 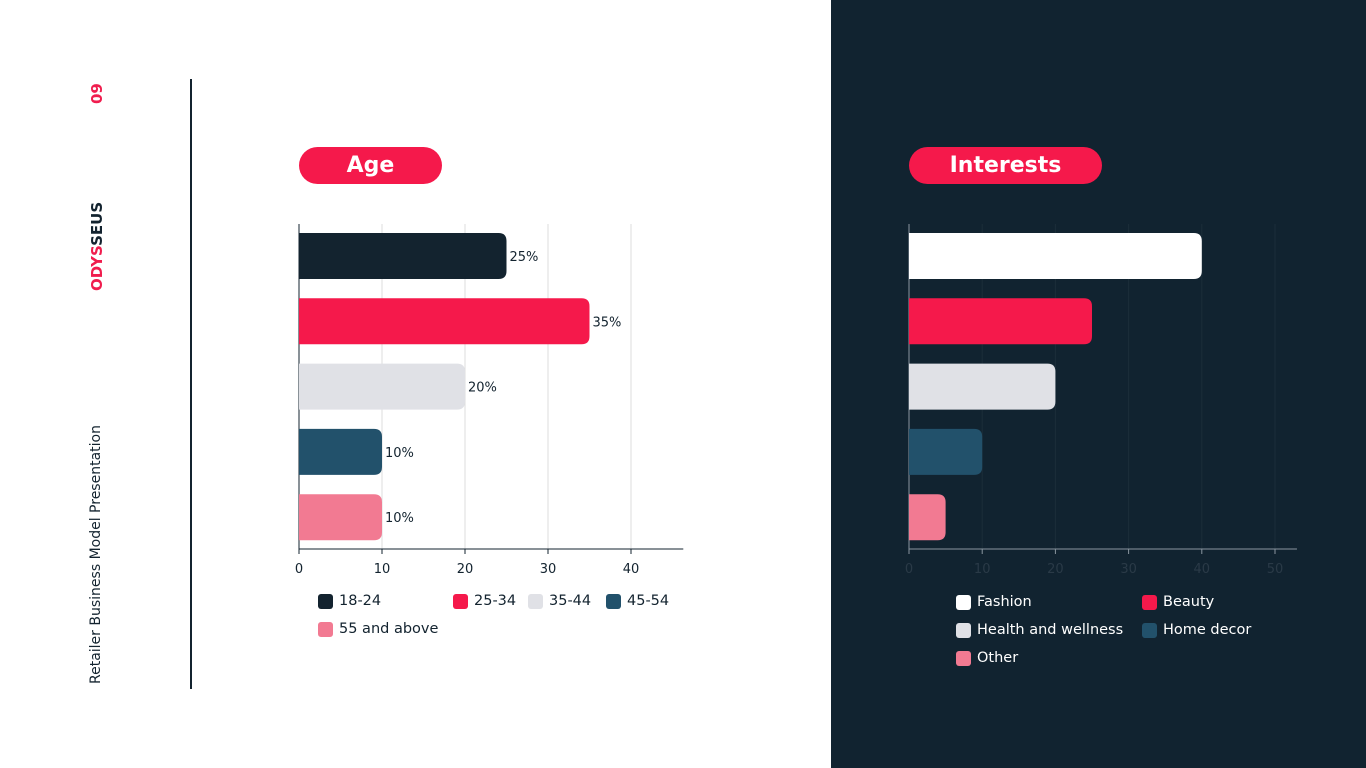 What do you see at coordinates (648, 601) in the screenshot?
I see `legend-label: 45-54` at bounding box center [648, 601].